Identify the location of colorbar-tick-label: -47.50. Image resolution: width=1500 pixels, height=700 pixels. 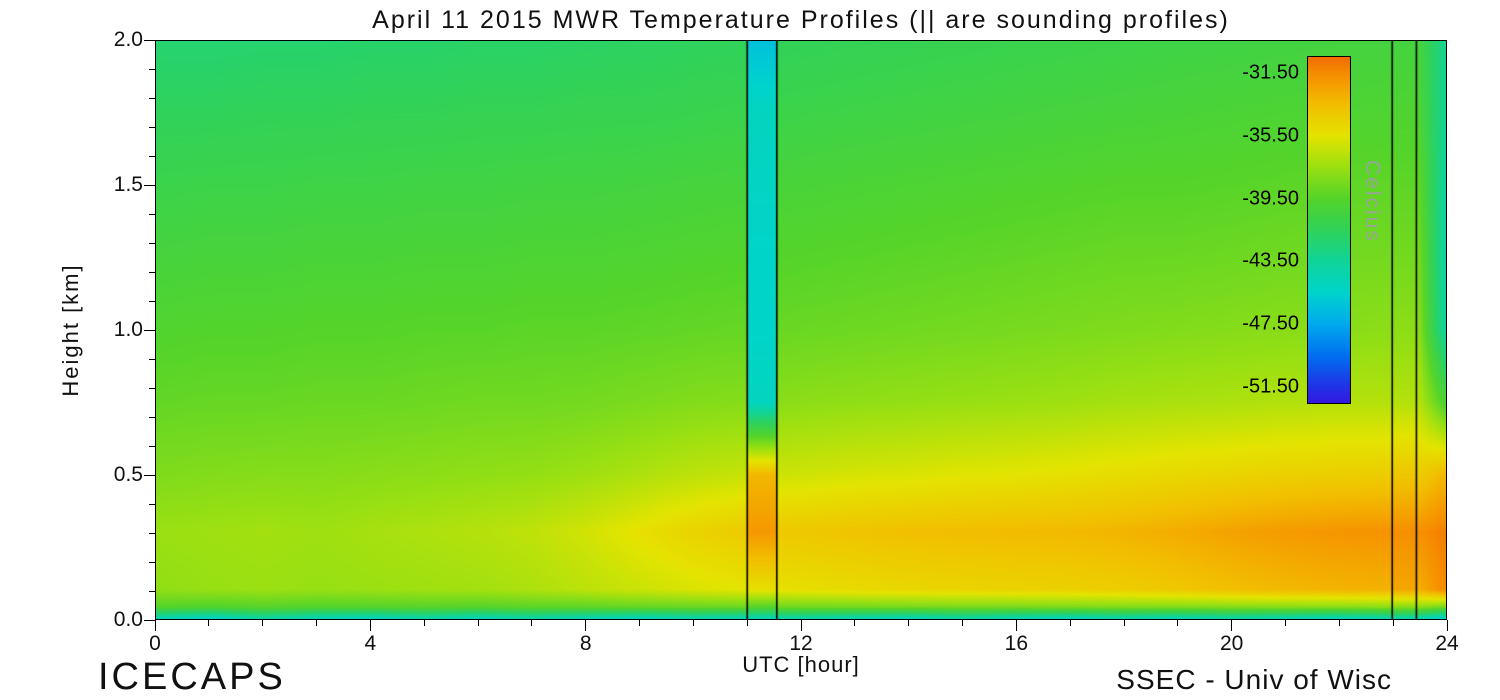
(1270, 323).